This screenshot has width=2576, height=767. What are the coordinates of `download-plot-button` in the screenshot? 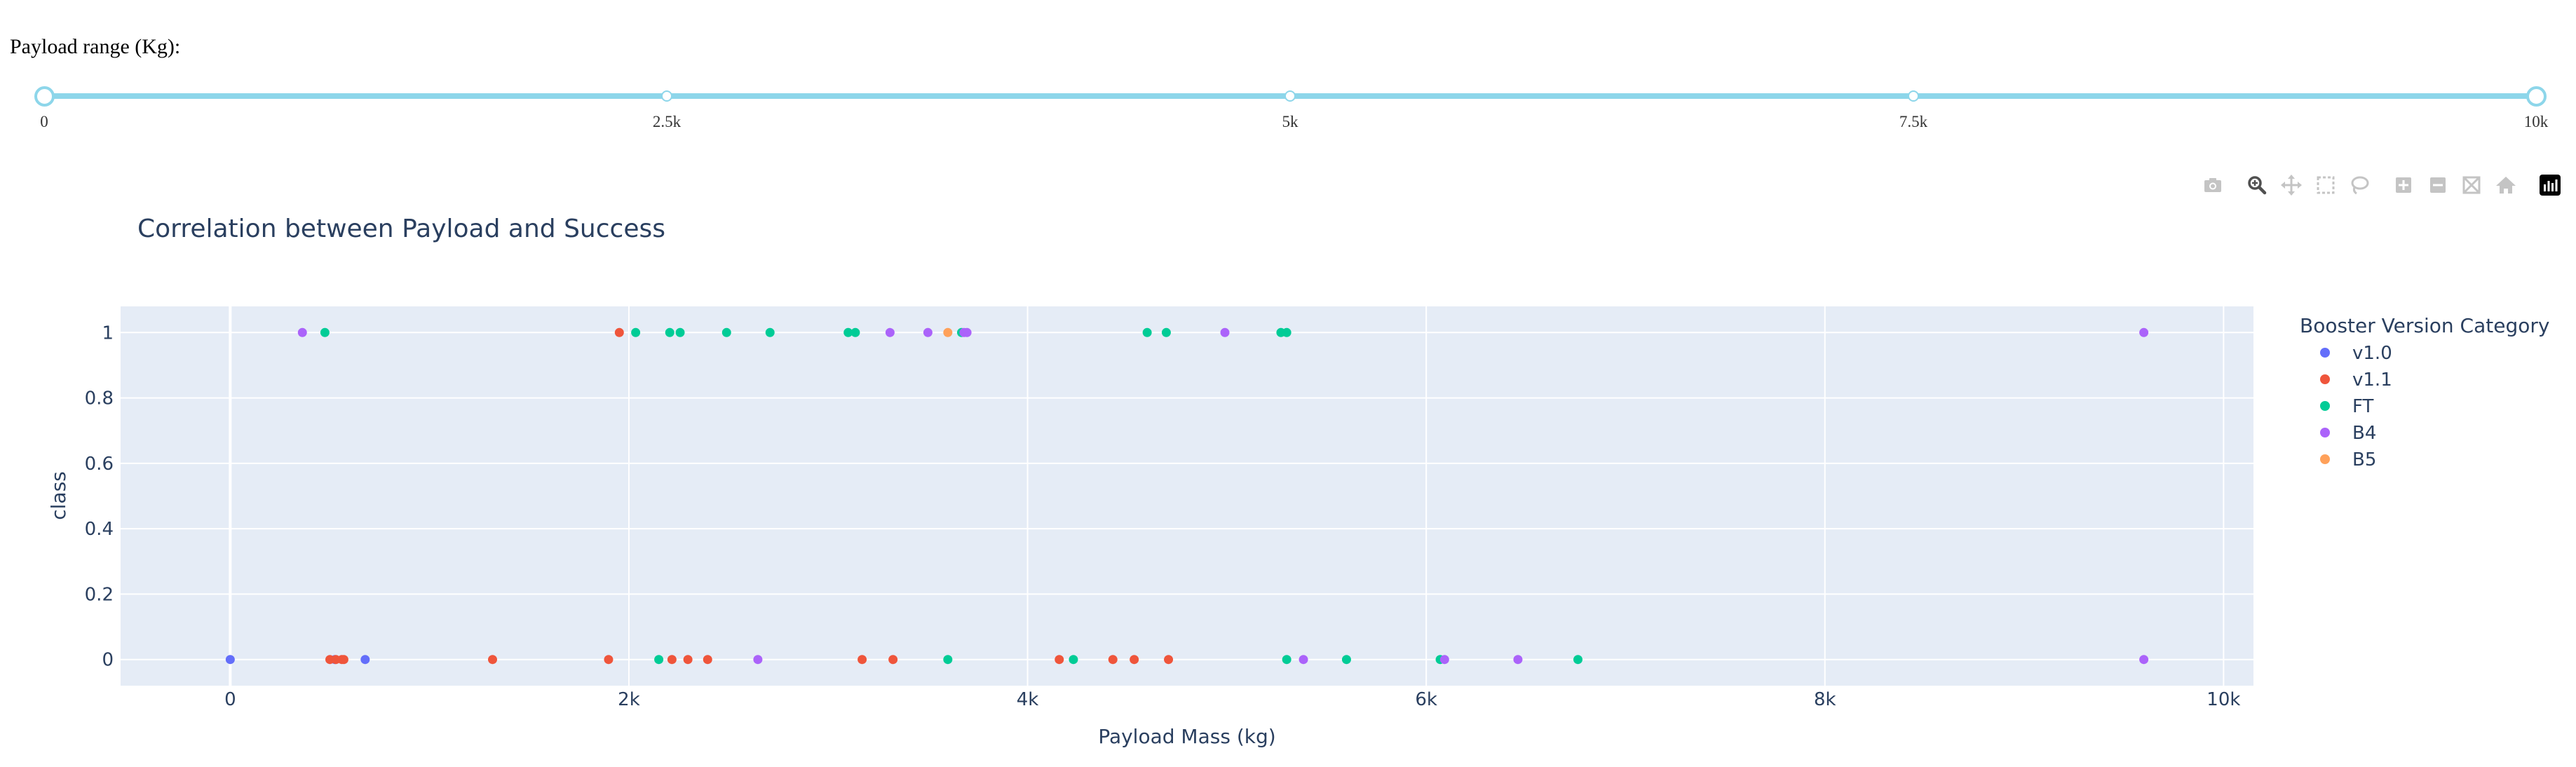 It's located at (2212, 185).